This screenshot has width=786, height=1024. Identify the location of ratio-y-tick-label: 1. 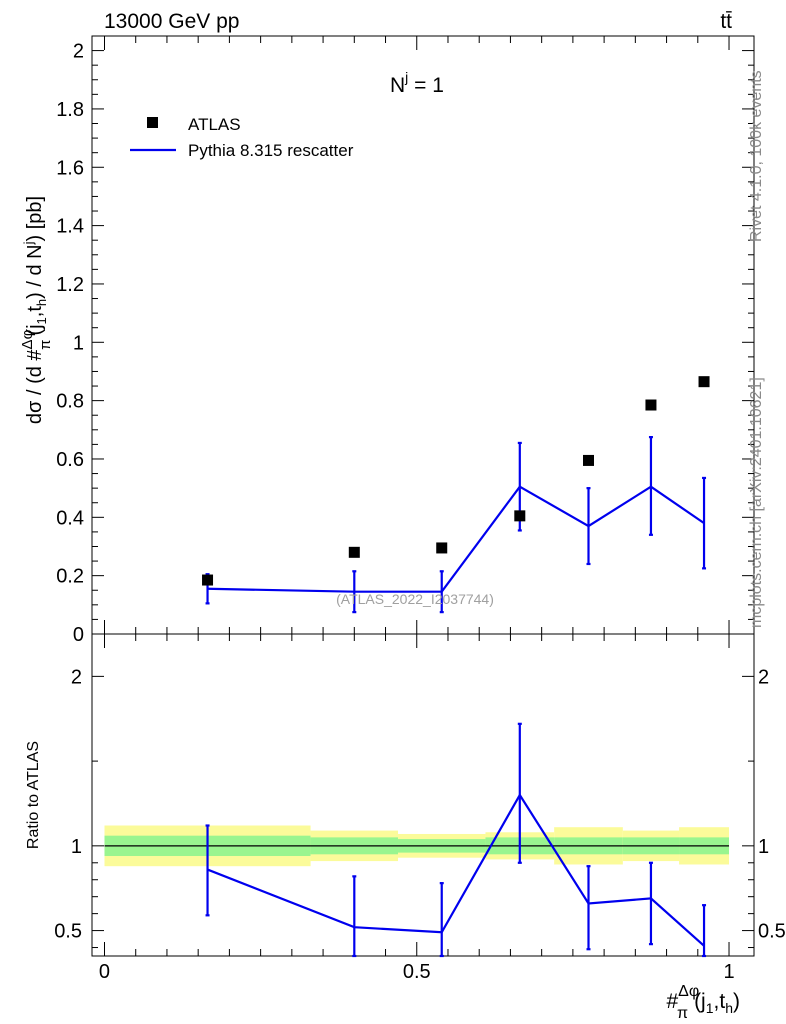
(76, 847).